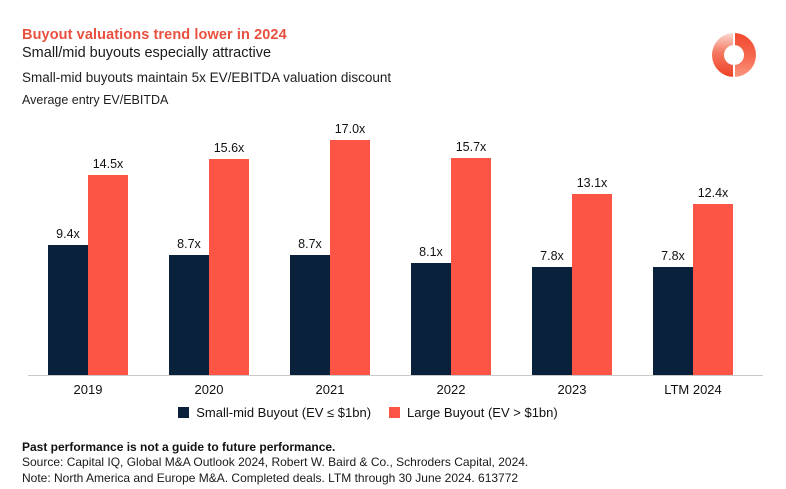 The width and height of the screenshot is (786, 489). I want to click on legend-label-small-mid: Small-mid Buyout (EV ≤ $1bn), so click(284, 412).